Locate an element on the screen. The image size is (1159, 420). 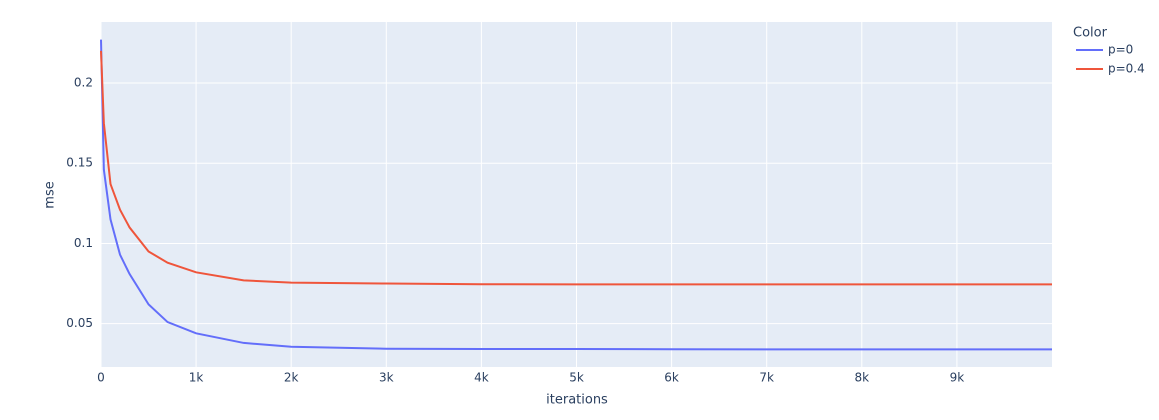
x-tick-label: 9k is located at coordinates (957, 378).